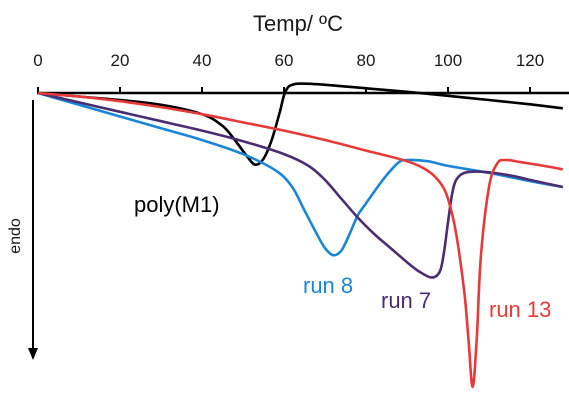 The image size is (569, 399). What do you see at coordinates (520, 309) in the screenshot?
I see `series-label: run 13` at bounding box center [520, 309].